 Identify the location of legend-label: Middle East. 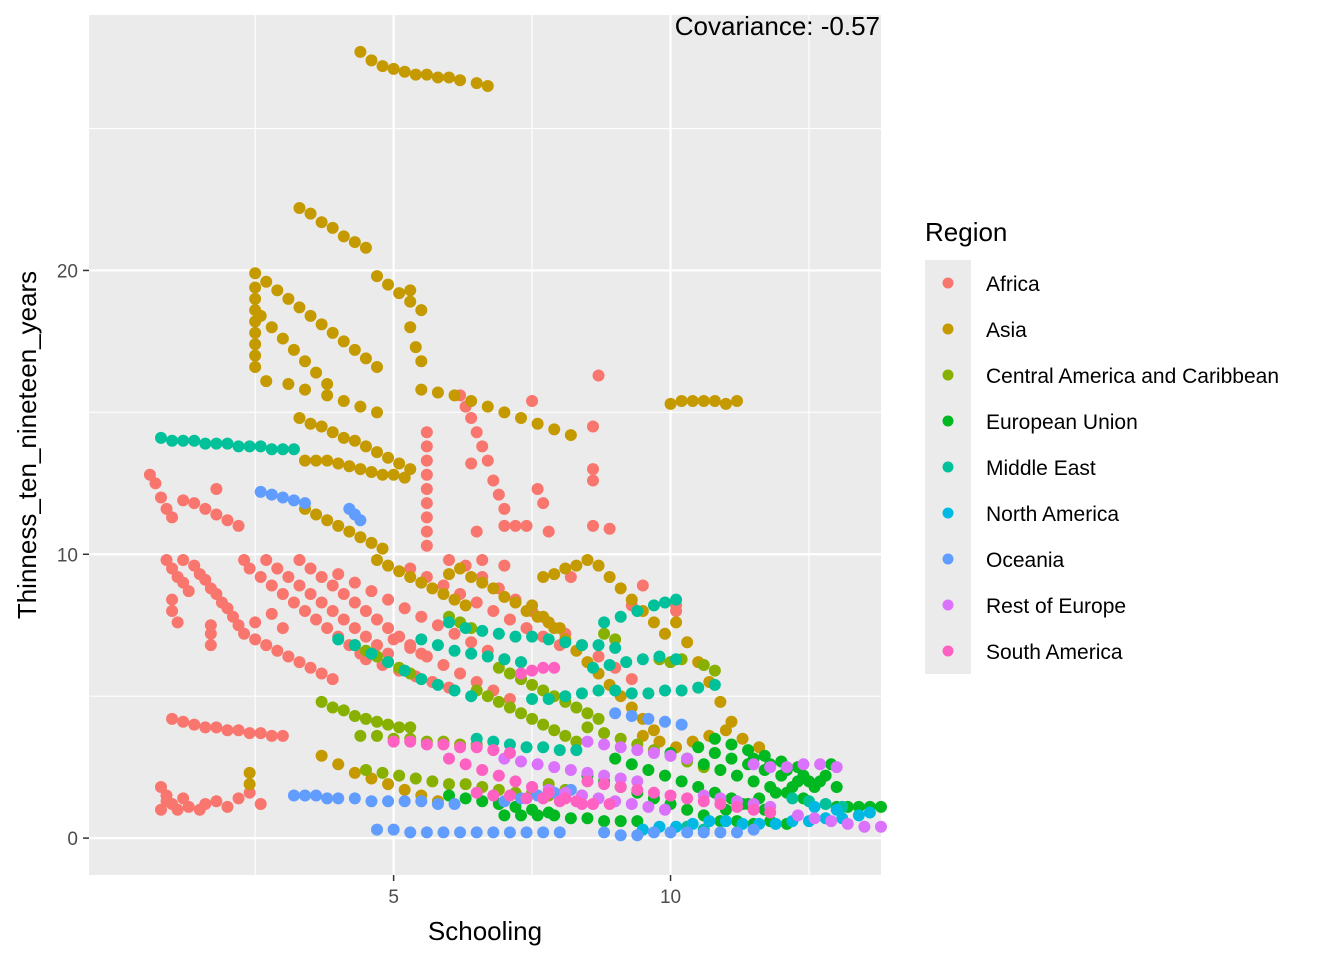
(1041, 468).